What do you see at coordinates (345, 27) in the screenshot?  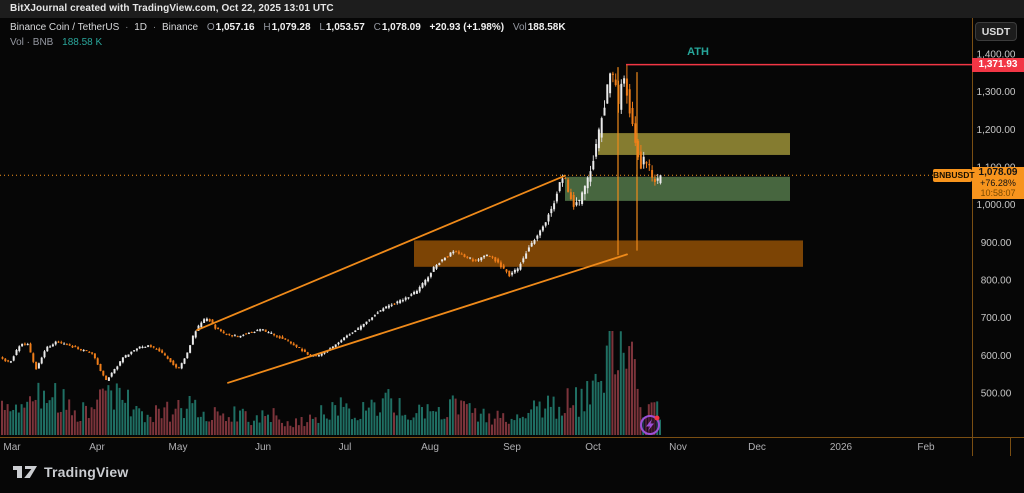 I see `low-value: 1,053.57` at bounding box center [345, 27].